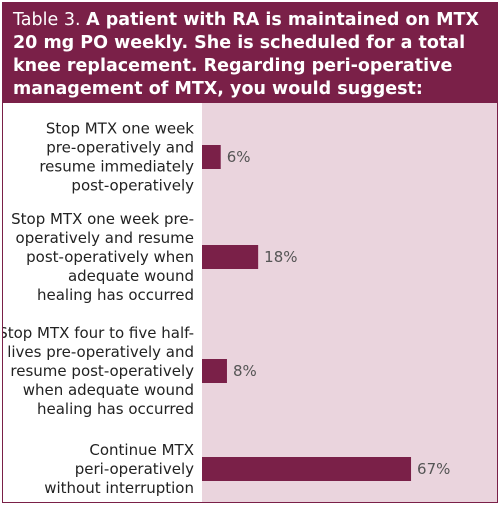 The height and width of the screenshot is (507, 500). What do you see at coordinates (280, 257) in the screenshot?
I see `value-label: 18%` at bounding box center [280, 257].